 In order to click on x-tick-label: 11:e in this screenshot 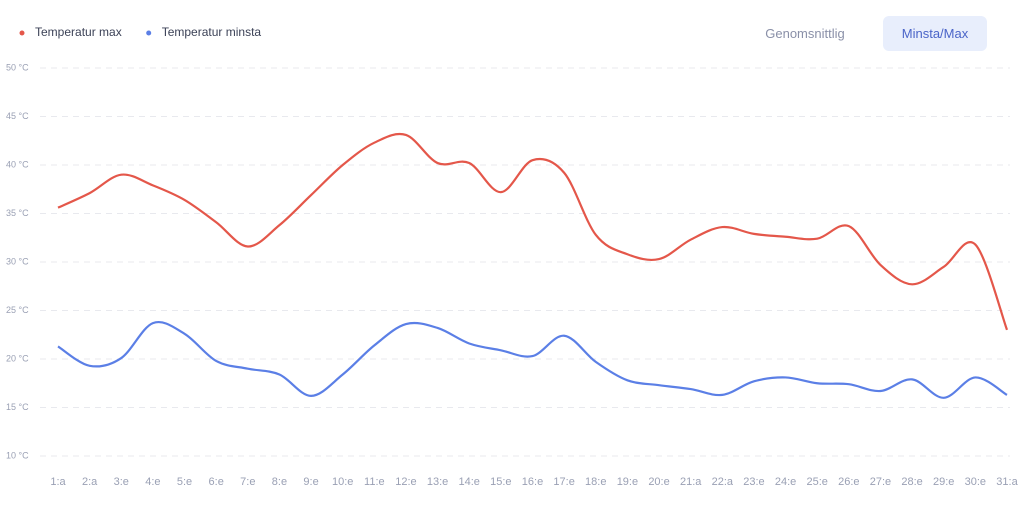, I will do `click(374, 482)`.